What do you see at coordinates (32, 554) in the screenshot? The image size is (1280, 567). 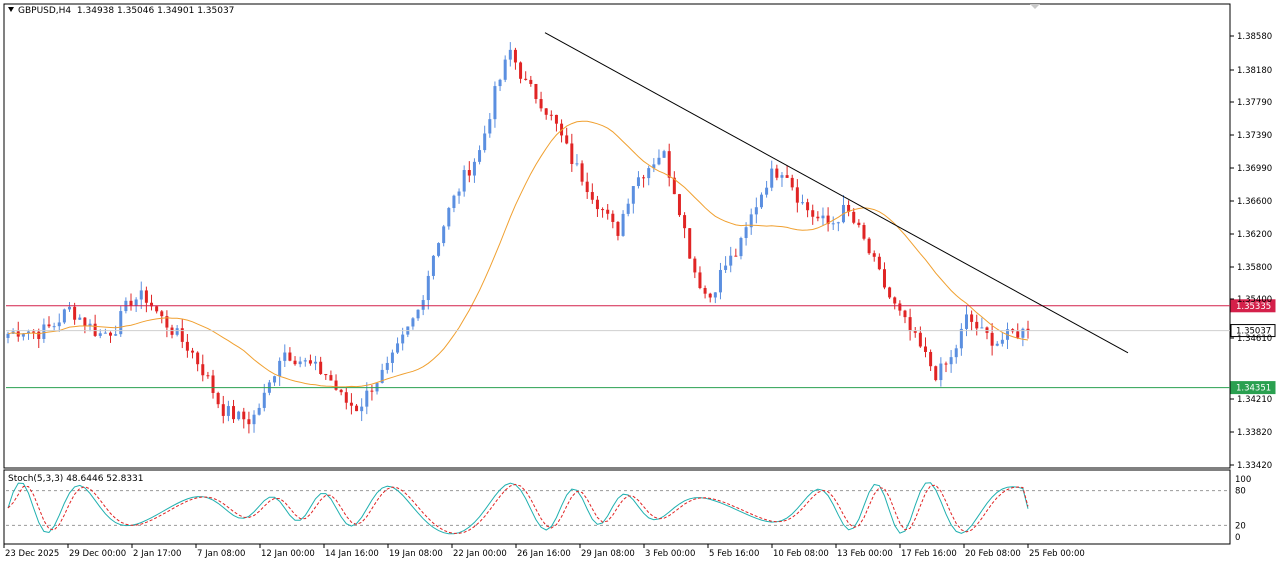 I see `x-tick-label: 23 Dec 2025` at bounding box center [32, 554].